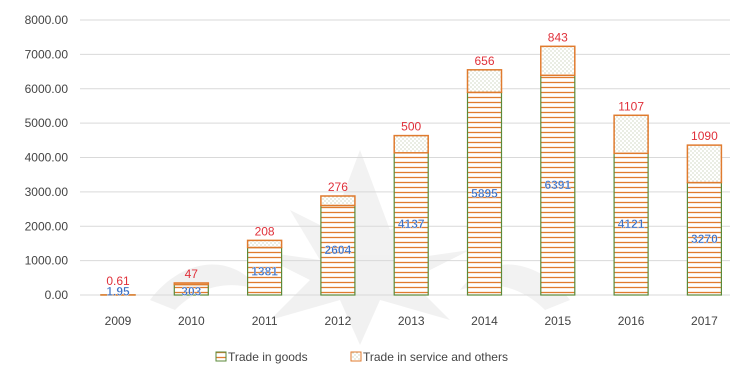 Image resolution: width=730 pixels, height=372 pixels. I want to click on data-label-goods: 1381, so click(264, 271).